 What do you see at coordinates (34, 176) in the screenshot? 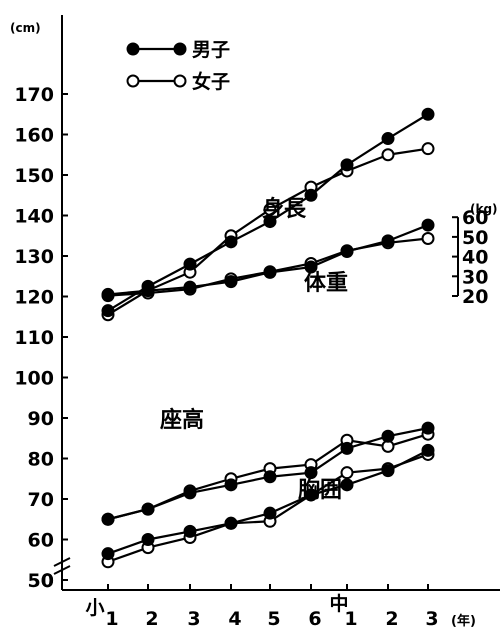
I see `left-tick-label: 150` at bounding box center [34, 176].